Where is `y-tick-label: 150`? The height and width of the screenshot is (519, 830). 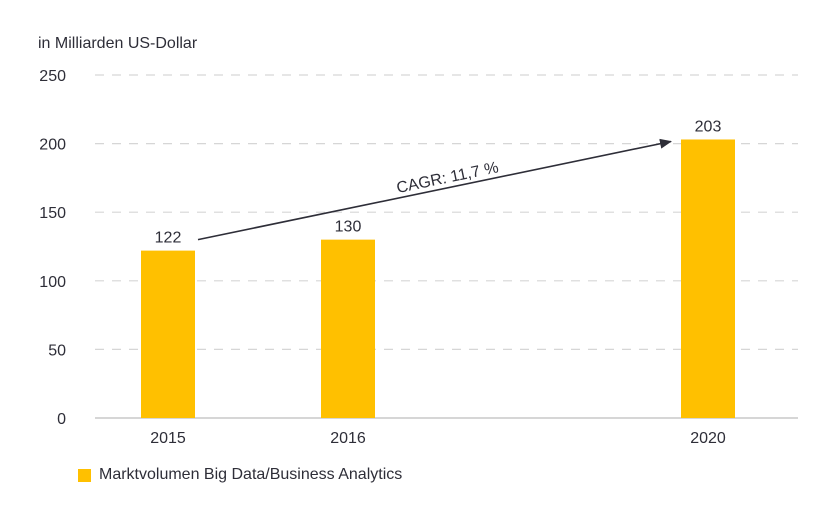 y-tick-label: 150 is located at coordinates (52, 213).